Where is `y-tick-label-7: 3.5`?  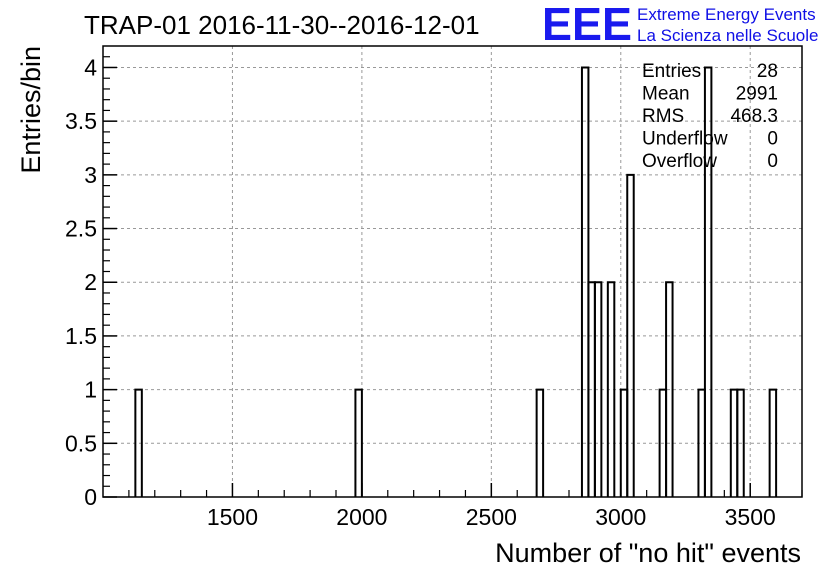 y-tick-label-7: 3.5 is located at coordinates (81, 121).